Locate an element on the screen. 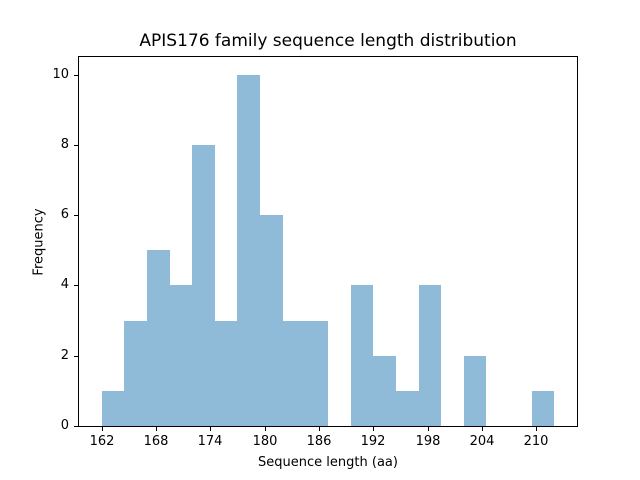 Image resolution: width=640 pixels, height=480 pixels. x-tick-label: 192 is located at coordinates (373, 441).